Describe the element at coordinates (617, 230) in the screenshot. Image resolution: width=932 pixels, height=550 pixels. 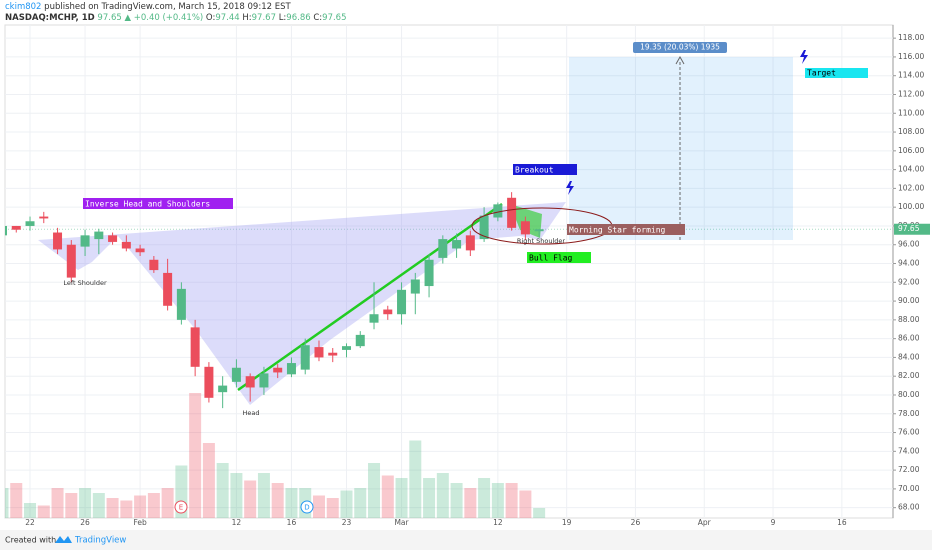
I see `morning-star-label: Morning Star forming` at that location.